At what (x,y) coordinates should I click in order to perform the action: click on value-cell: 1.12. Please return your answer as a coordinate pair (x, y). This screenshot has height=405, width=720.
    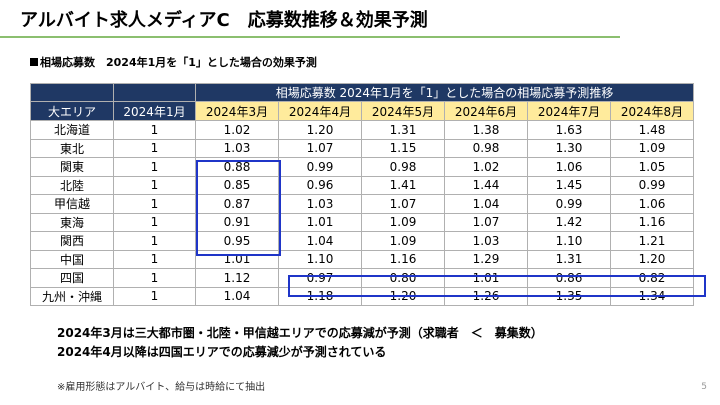
    Looking at the image, I should click on (237, 278).